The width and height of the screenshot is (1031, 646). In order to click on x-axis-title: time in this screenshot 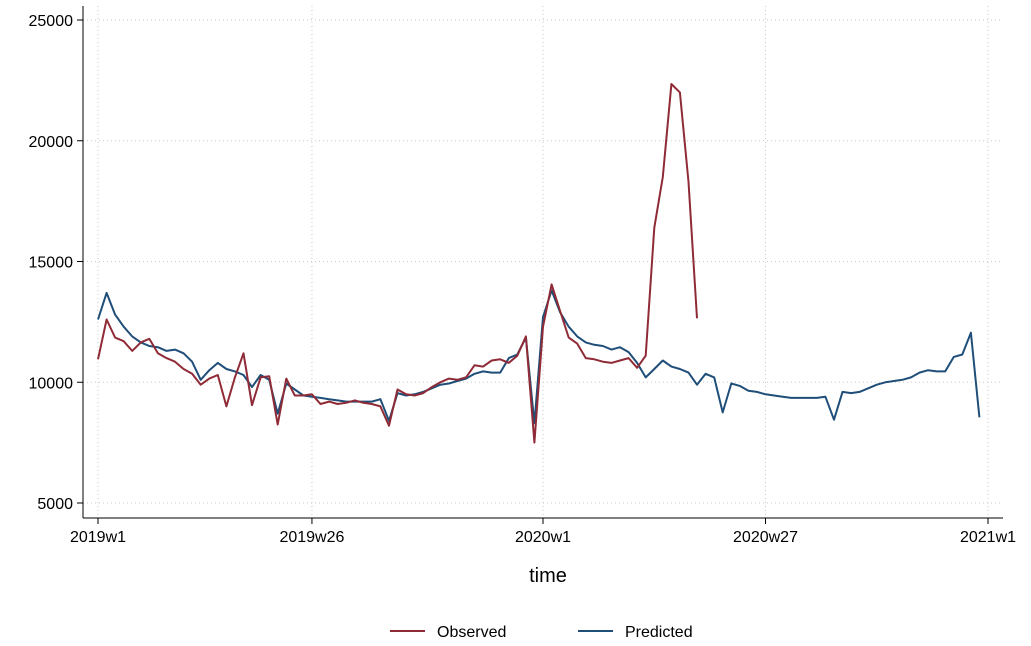, I will do `click(548, 576)`.